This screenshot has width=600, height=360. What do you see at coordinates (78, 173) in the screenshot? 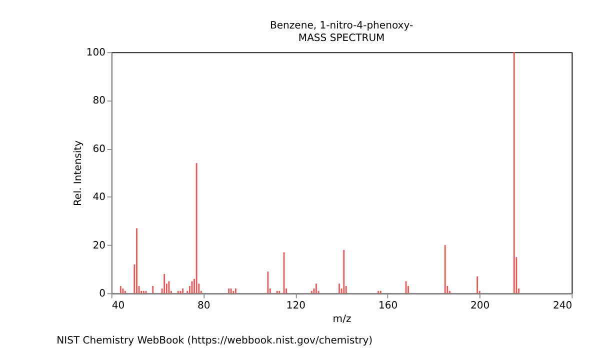
I see `y-axis-title: Rel. Intensity` at bounding box center [78, 173].